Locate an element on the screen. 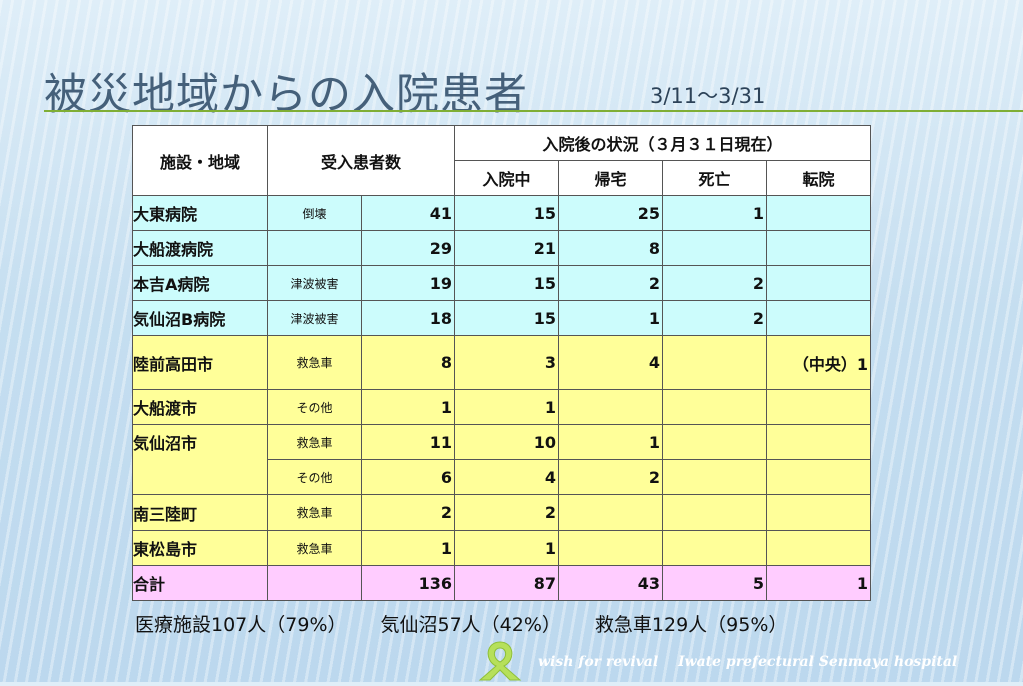 The width and height of the screenshot is (1023, 686). table-row: 本吉A病院 津波被害 19 15 2 2 is located at coordinates (501, 283).